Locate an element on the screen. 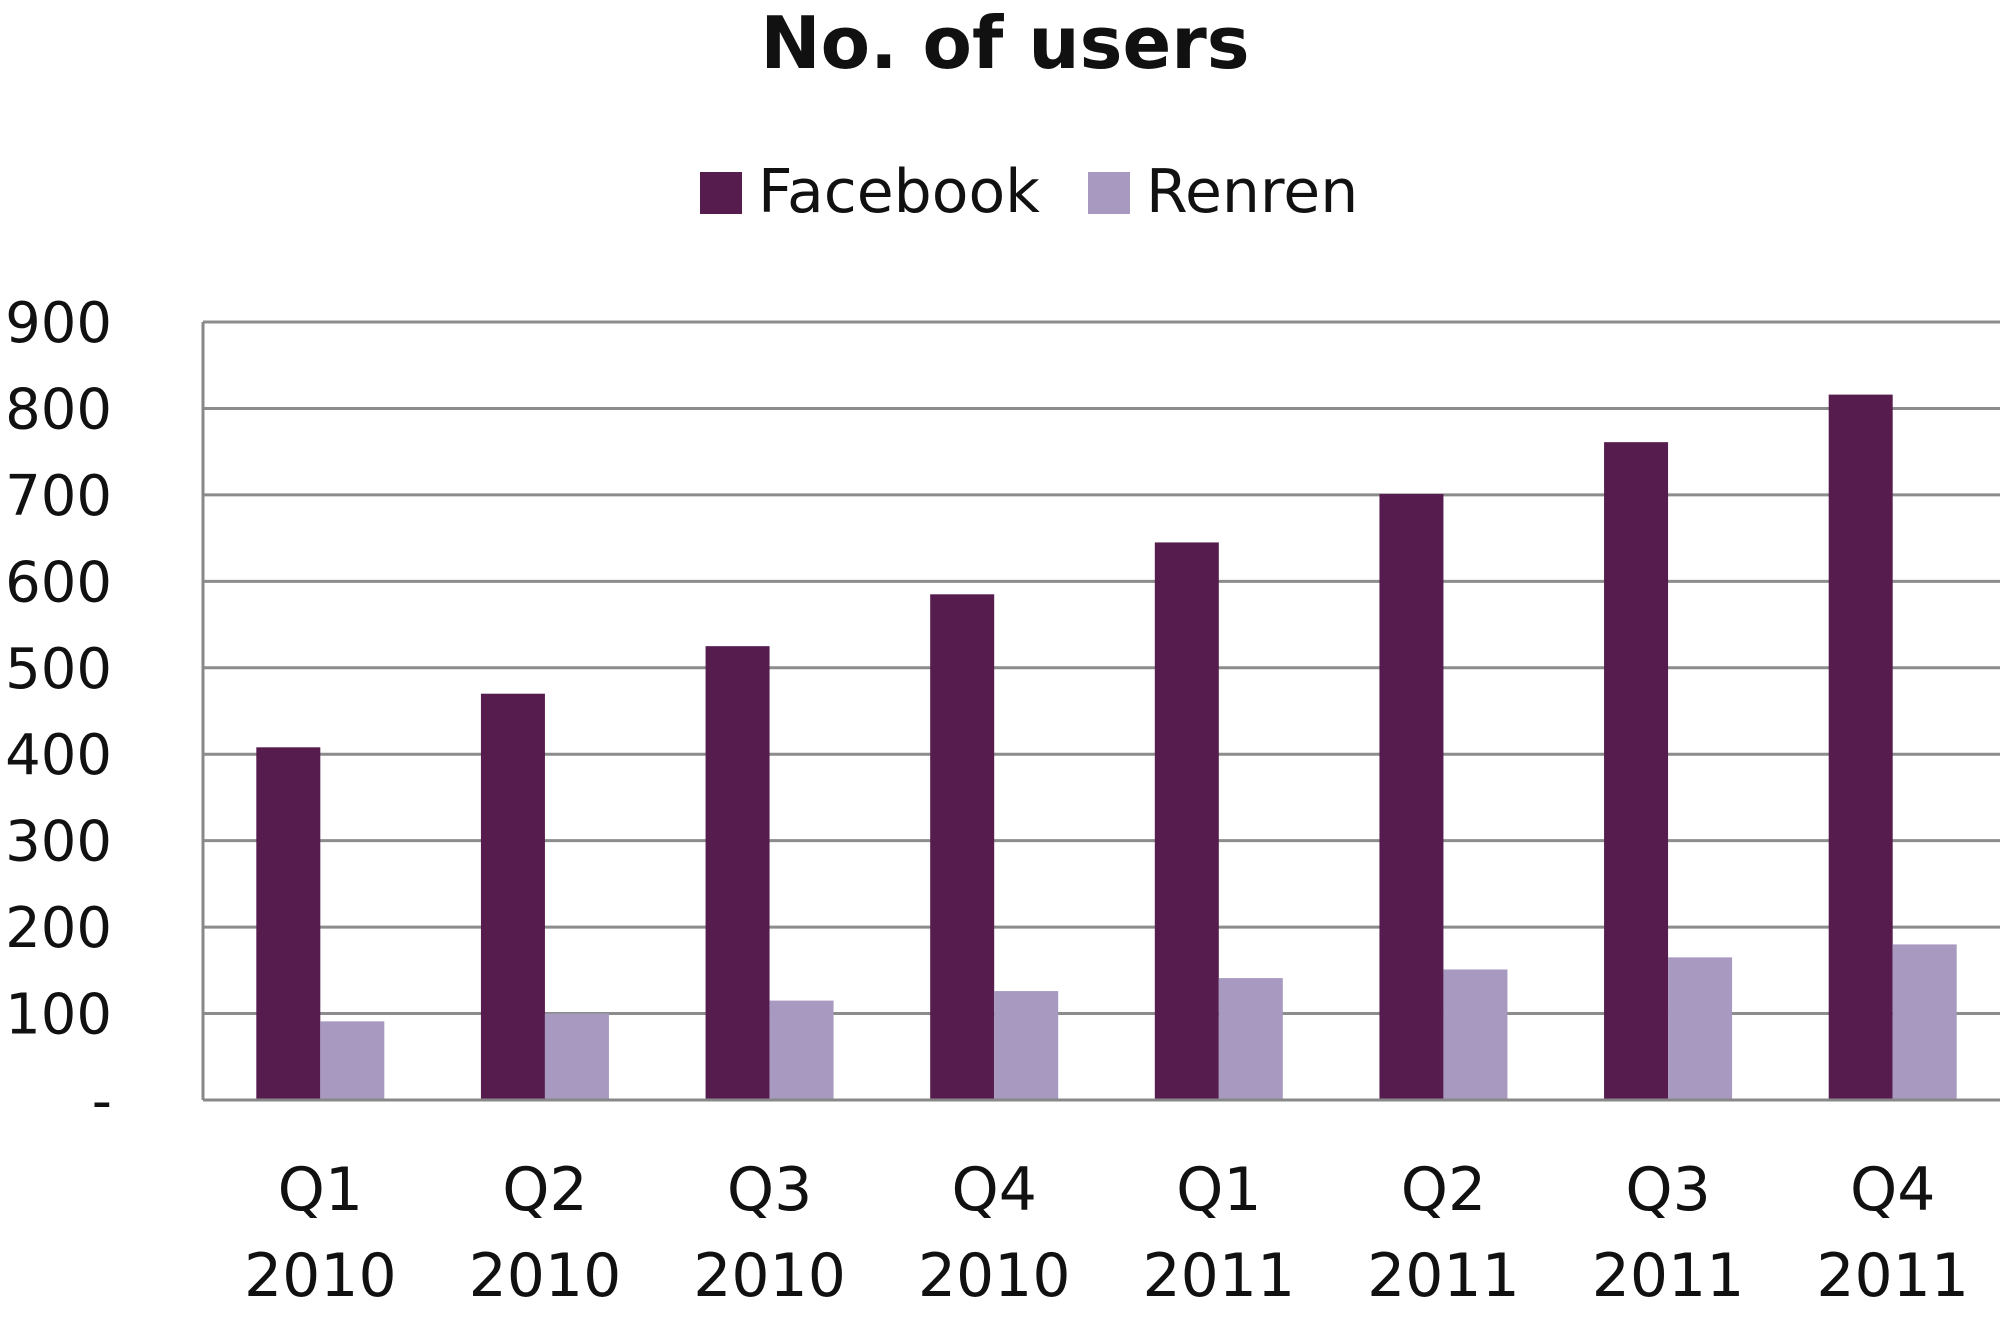  legend-label-facebook: Facebook is located at coordinates (899, 192).